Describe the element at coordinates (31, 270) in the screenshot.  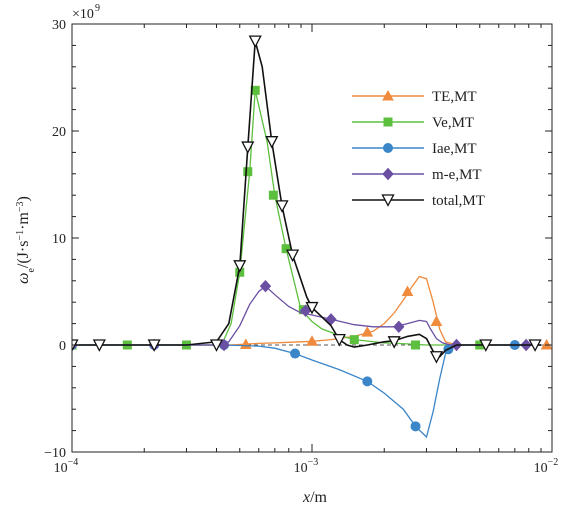
I see `y-axis-sub: e` at that location.